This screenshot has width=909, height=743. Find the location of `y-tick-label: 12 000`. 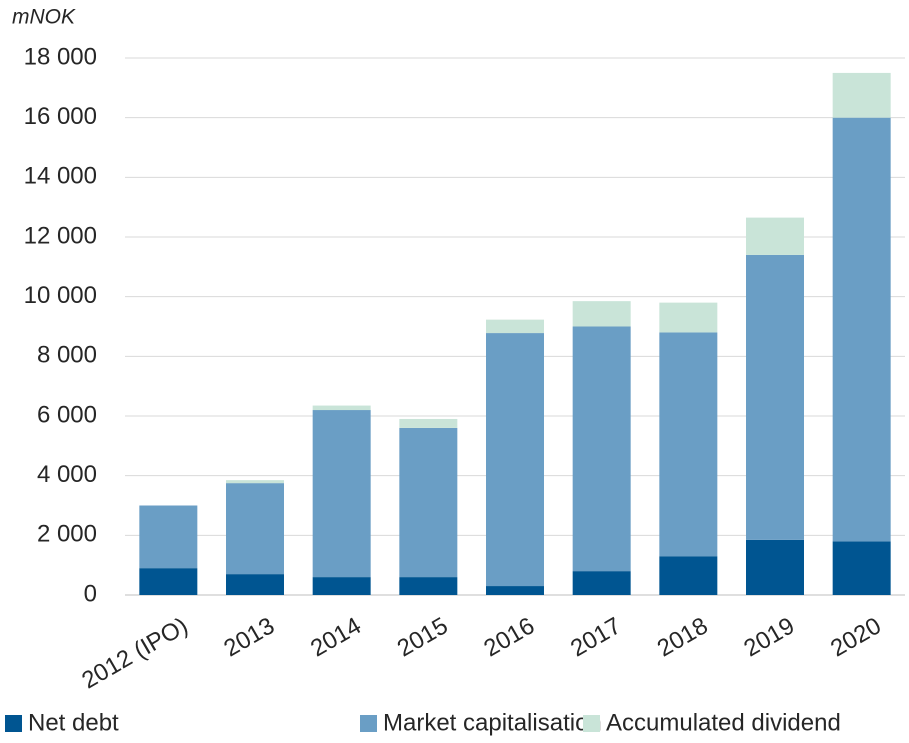

y-tick-label: 12 000 is located at coordinates (60, 235).